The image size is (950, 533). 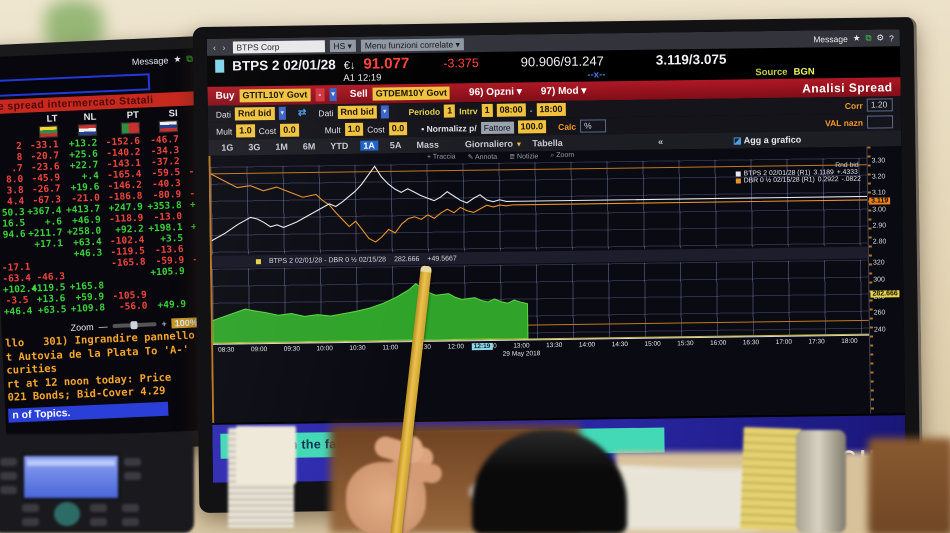 What do you see at coordinates (342, 45) in the screenshot?
I see `hs-dropdown: HS ▾` at bounding box center [342, 45].